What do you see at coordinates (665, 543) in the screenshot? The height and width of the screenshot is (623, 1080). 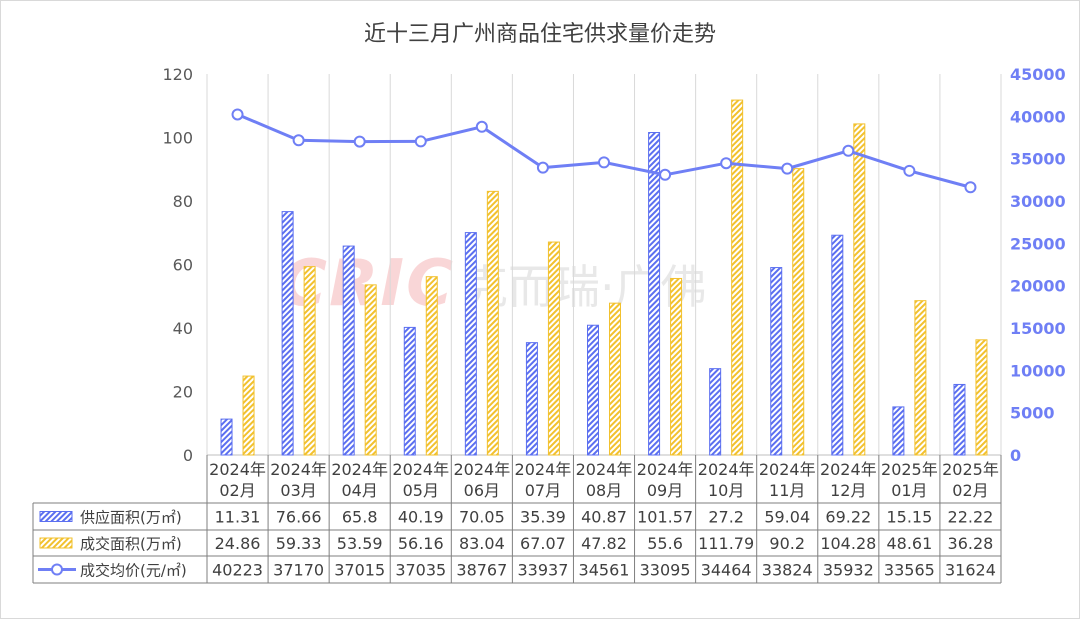 I see `table-cell-value: 55.6` at bounding box center [665, 543].